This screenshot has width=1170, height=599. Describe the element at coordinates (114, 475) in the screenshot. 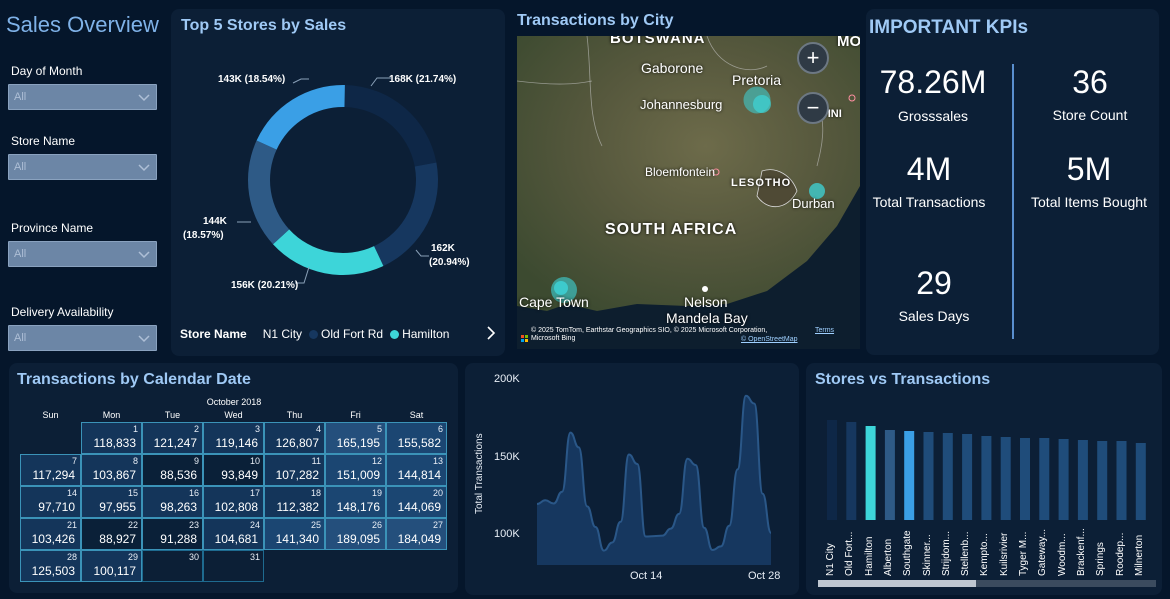

I see `calendar-day-value: 103,867` at that location.